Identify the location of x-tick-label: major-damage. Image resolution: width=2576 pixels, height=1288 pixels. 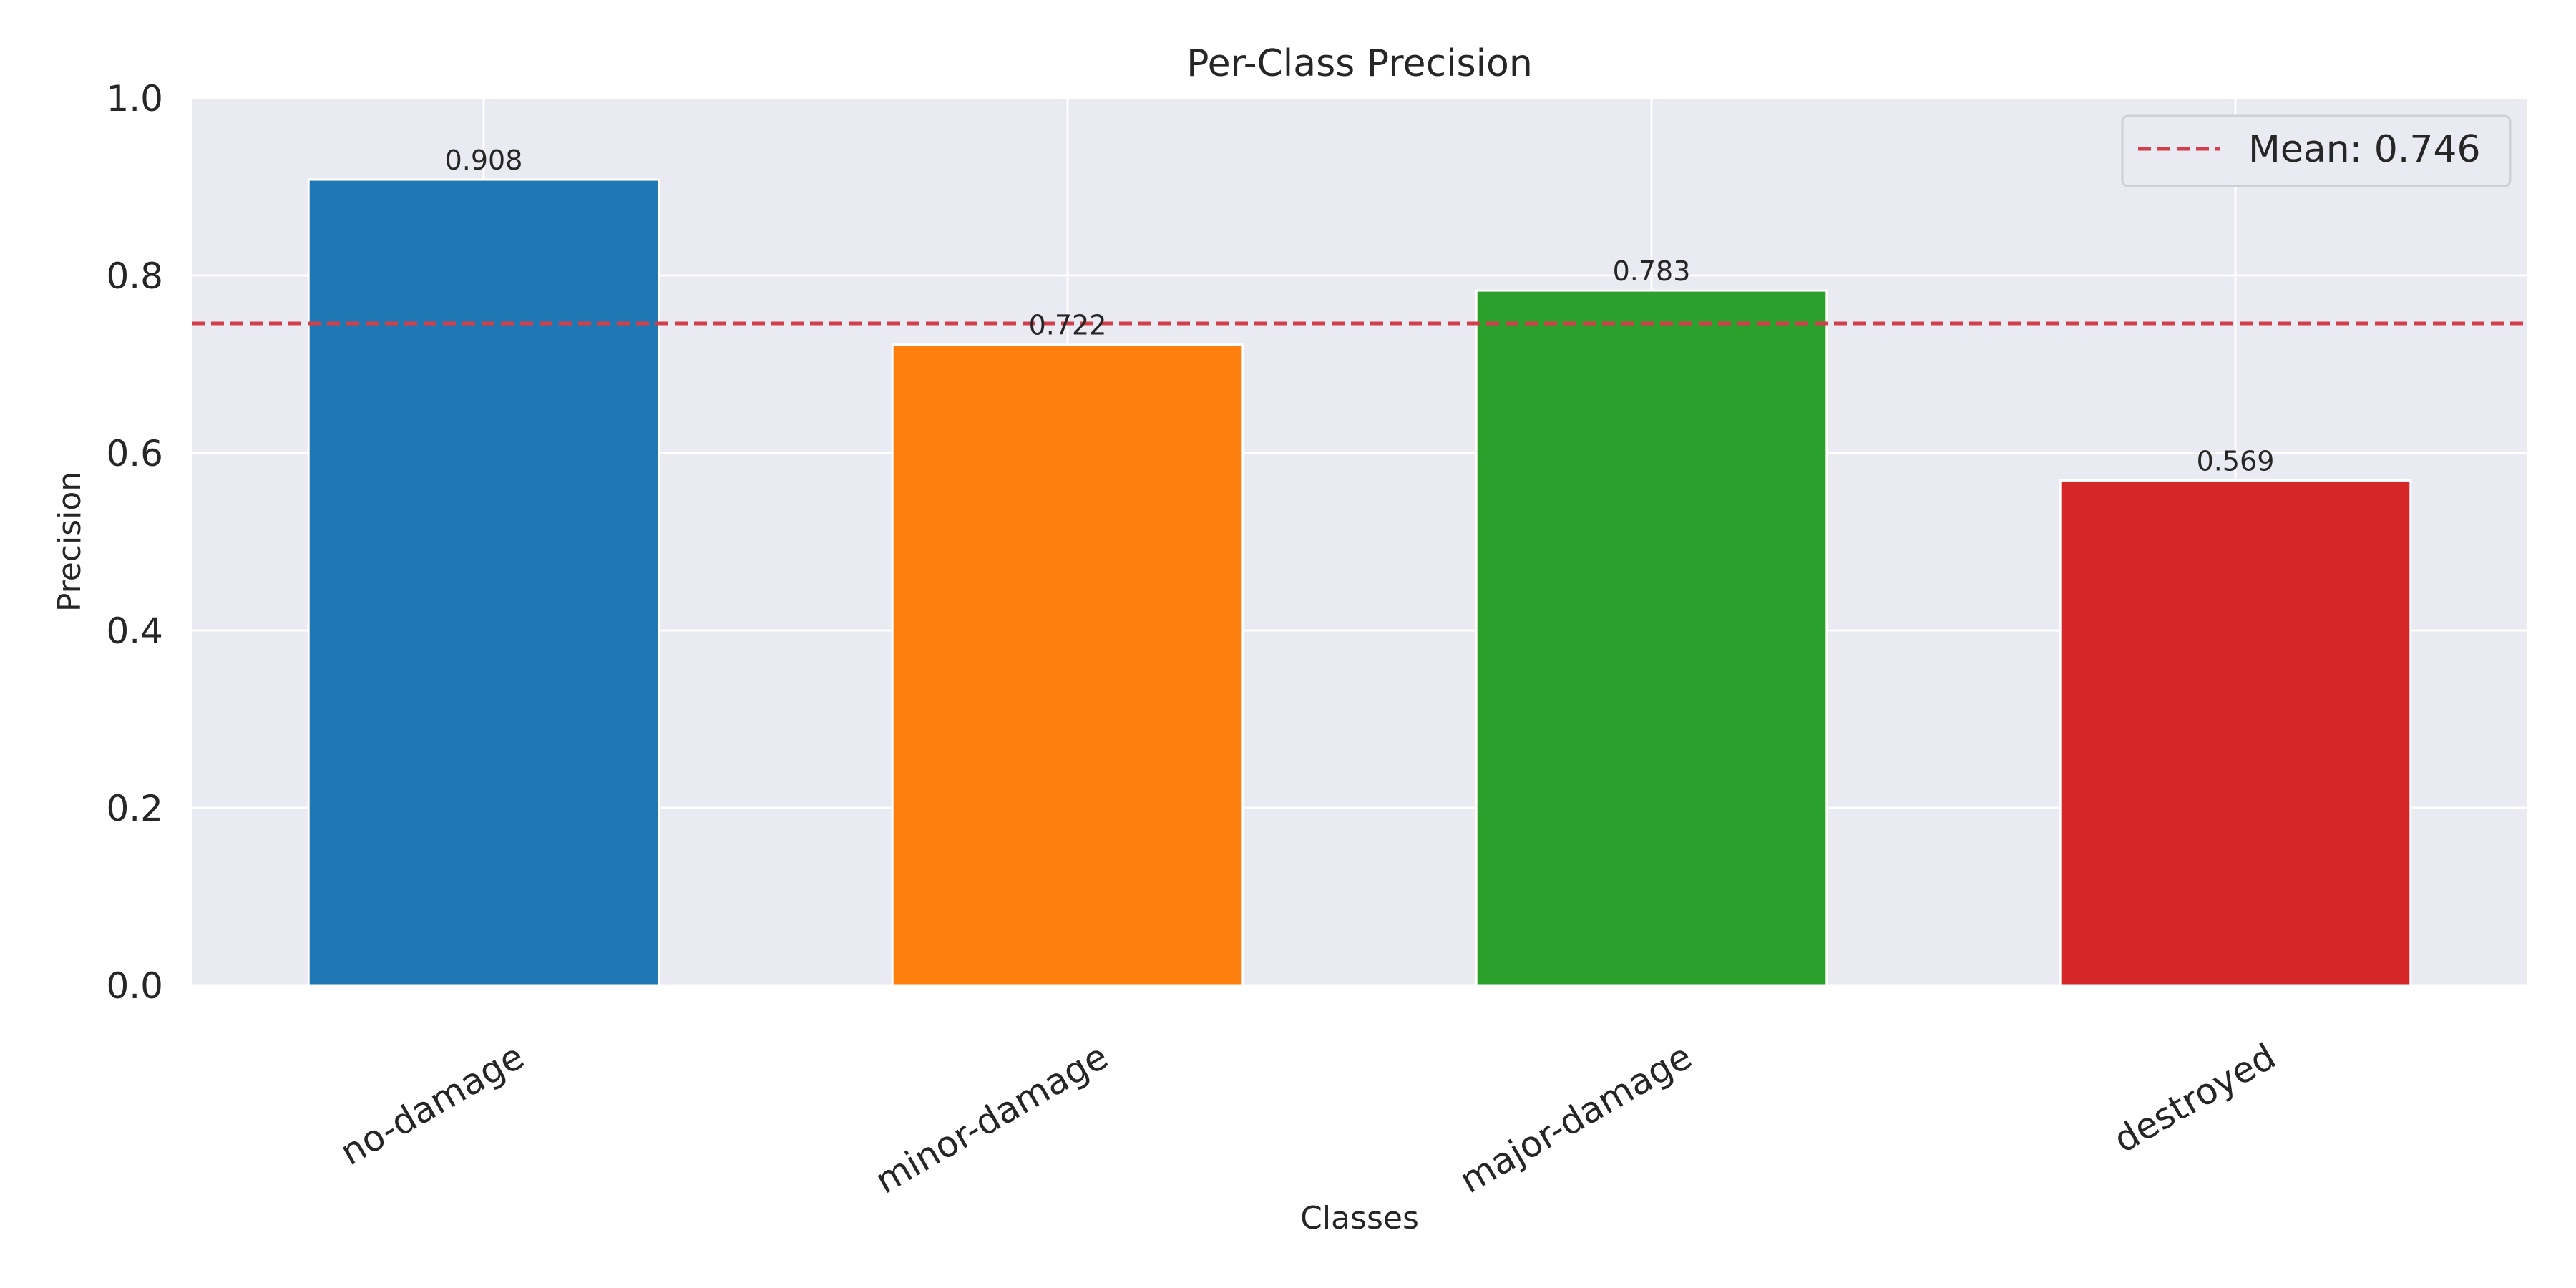
(1576, 1118).